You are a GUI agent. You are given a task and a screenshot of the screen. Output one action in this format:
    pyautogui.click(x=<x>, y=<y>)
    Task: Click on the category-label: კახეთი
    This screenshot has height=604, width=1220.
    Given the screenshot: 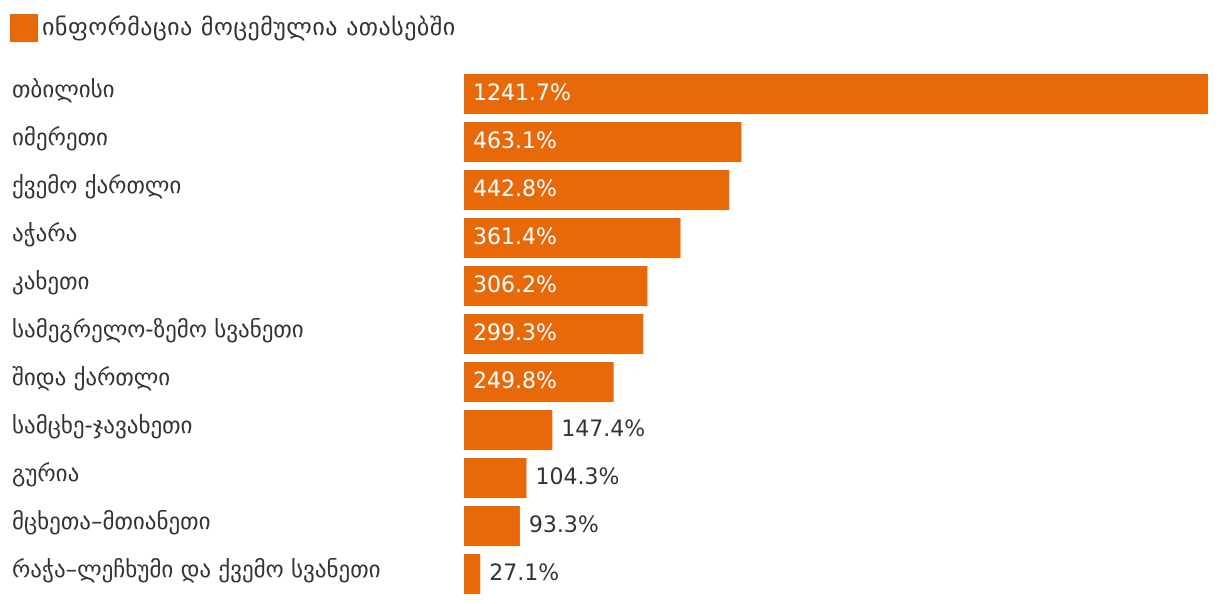 What is the action you would take?
    pyautogui.click(x=50, y=282)
    